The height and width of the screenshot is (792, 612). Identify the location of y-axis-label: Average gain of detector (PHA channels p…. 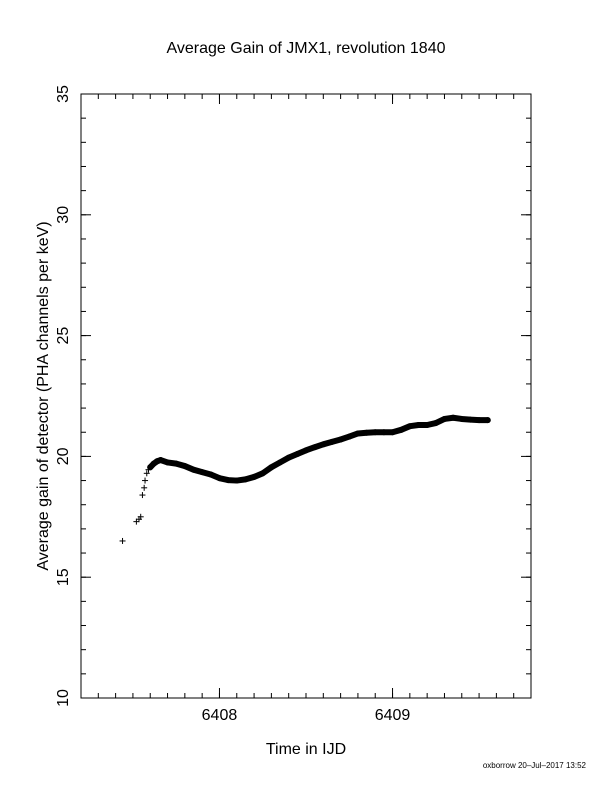
(43, 395).